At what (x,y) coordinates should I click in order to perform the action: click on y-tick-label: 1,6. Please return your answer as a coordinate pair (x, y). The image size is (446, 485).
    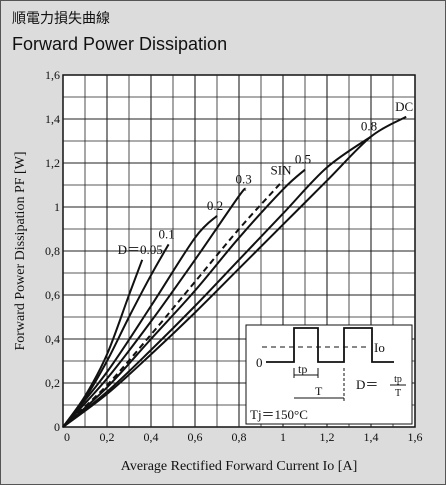
    Looking at the image, I should click on (52, 75).